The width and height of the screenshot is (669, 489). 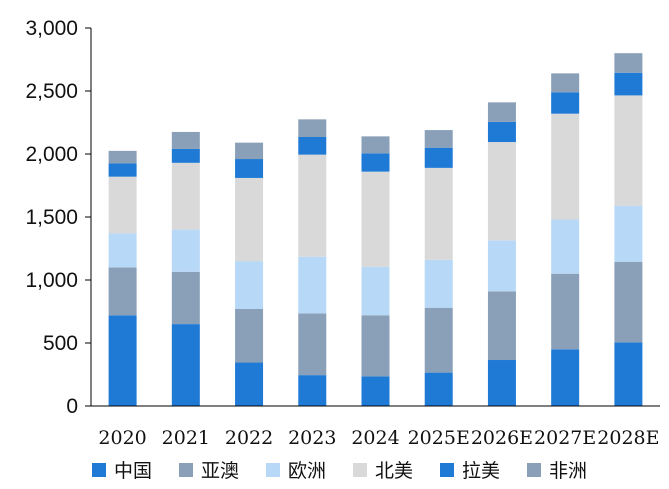 I want to click on legend-label: 欧洲, so click(x=307, y=471).